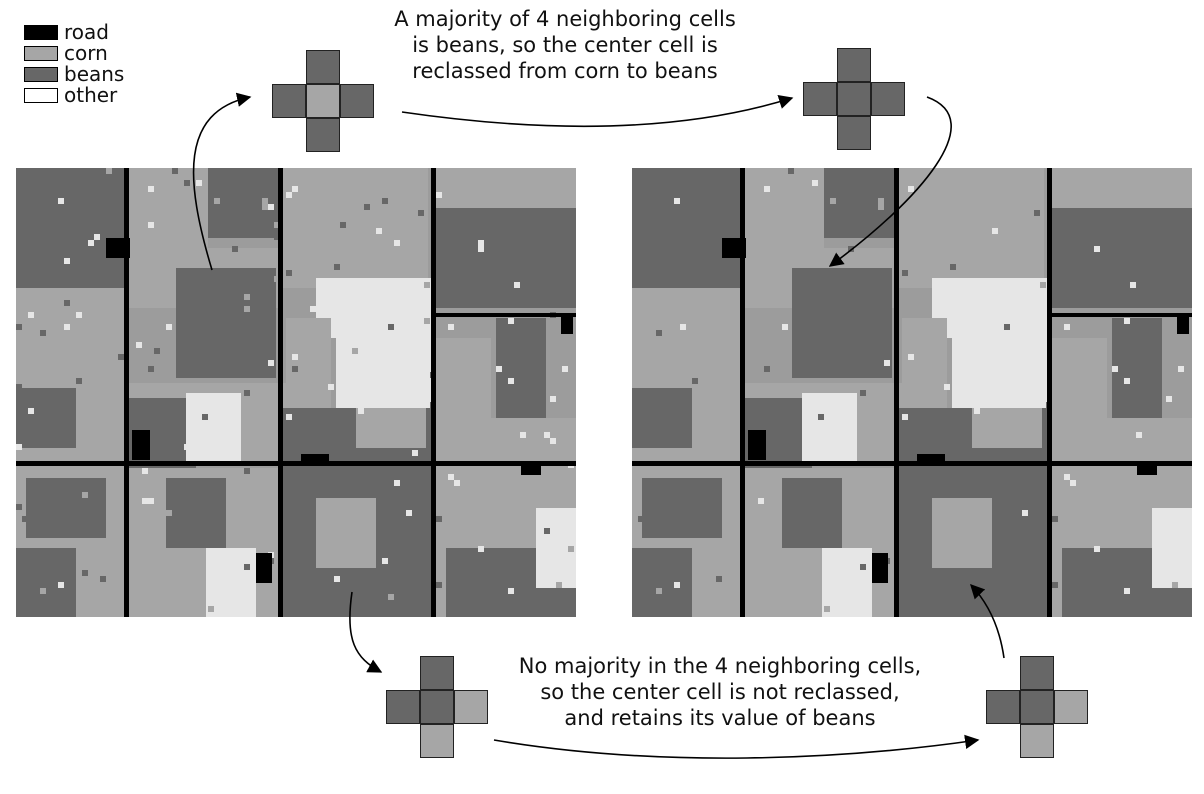  What do you see at coordinates (86, 53) in the screenshot?
I see `legend-label-corn: corn` at bounding box center [86, 53].